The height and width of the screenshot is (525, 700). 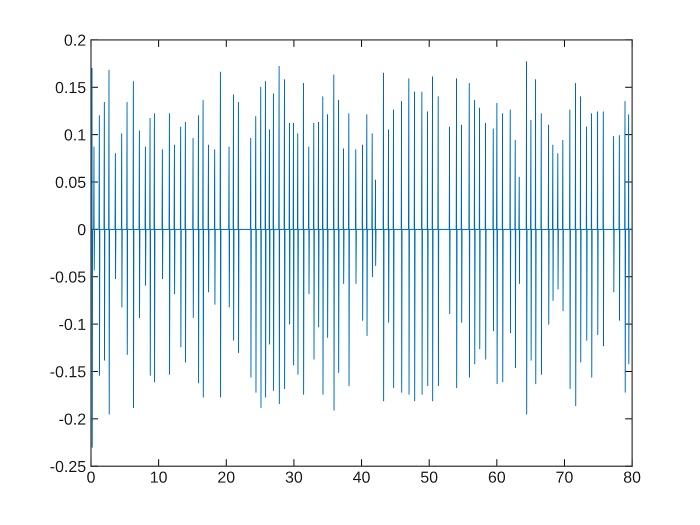 What do you see at coordinates (632, 477) in the screenshot?
I see `x-tick-label: 80` at bounding box center [632, 477].